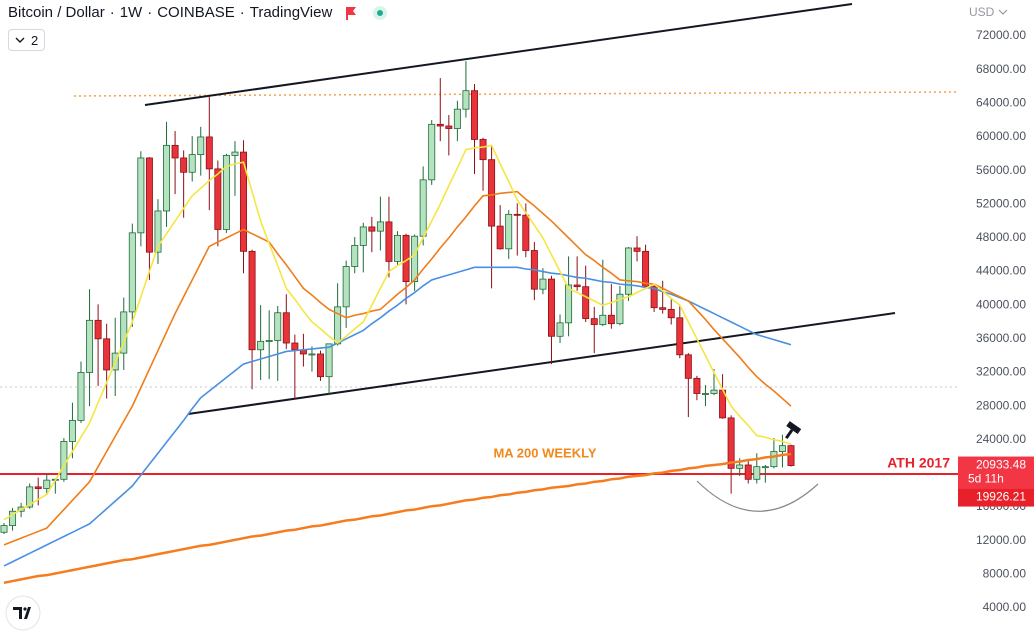 The width and height of the screenshot is (1034, 636). Describe the element at coordinates (291, 12) in the screenshot. I see `source: TradingView` at that location.